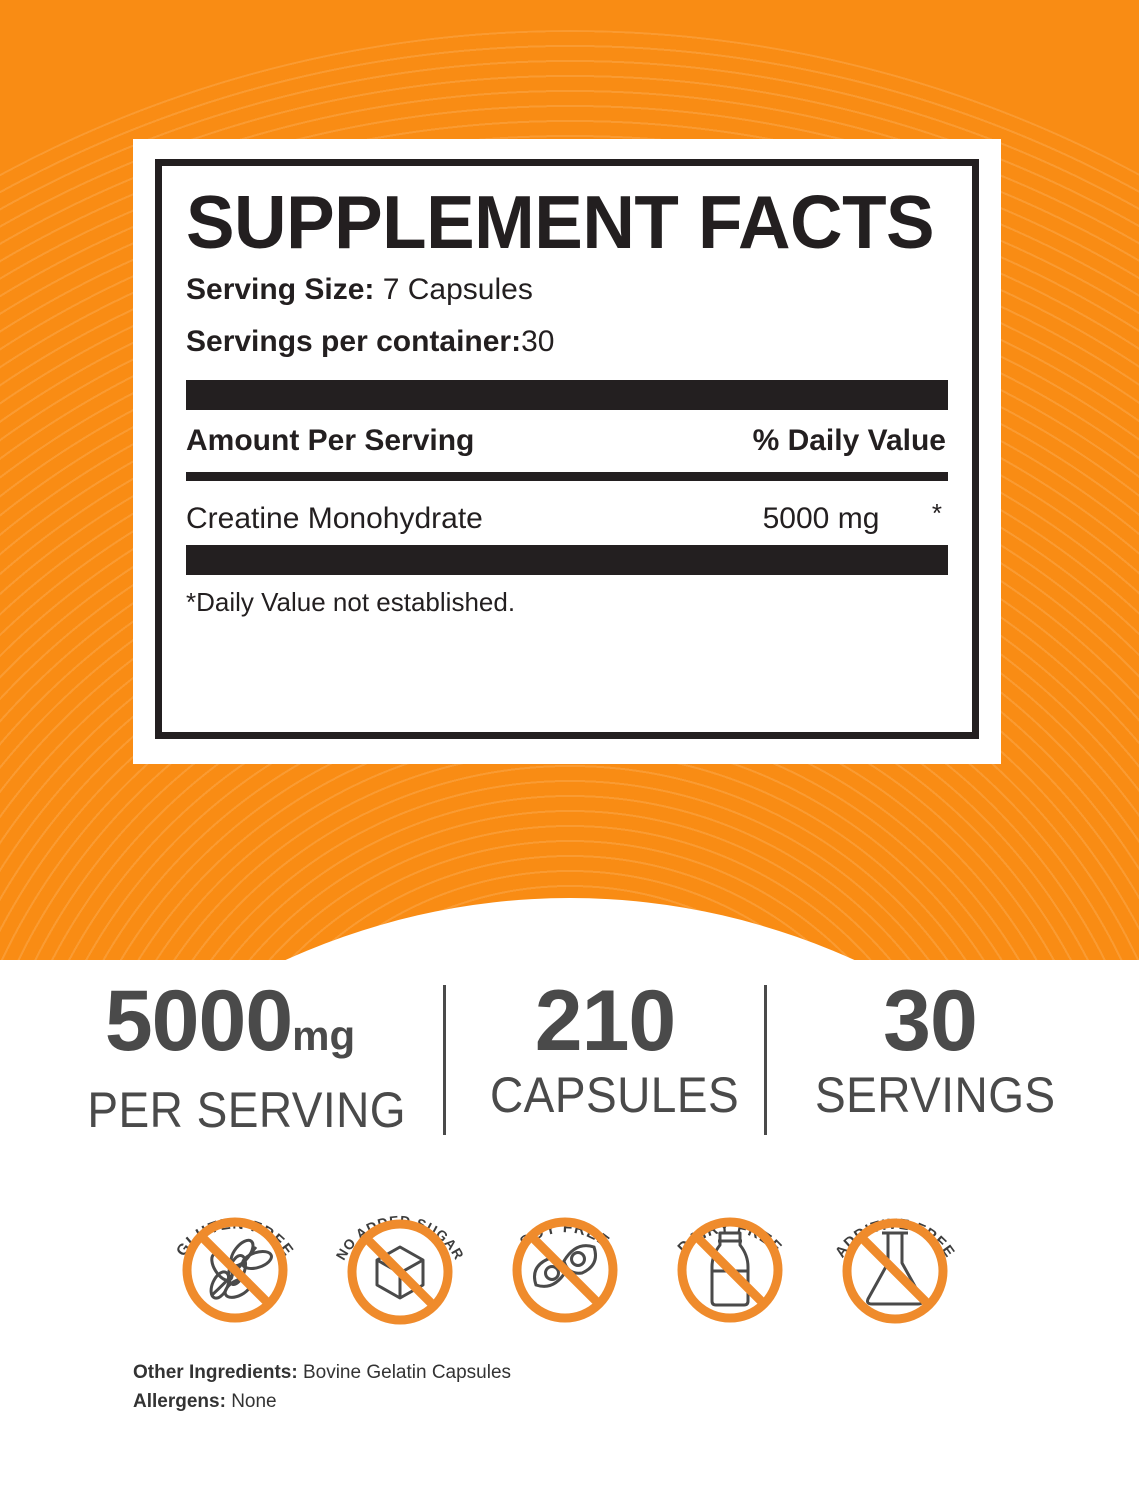 The width and height of the screenshot is (1139, 1500). Describe the element at coordinates (936, 513) in the screenshot. I see `nutrient-daily-value: *` at that location.